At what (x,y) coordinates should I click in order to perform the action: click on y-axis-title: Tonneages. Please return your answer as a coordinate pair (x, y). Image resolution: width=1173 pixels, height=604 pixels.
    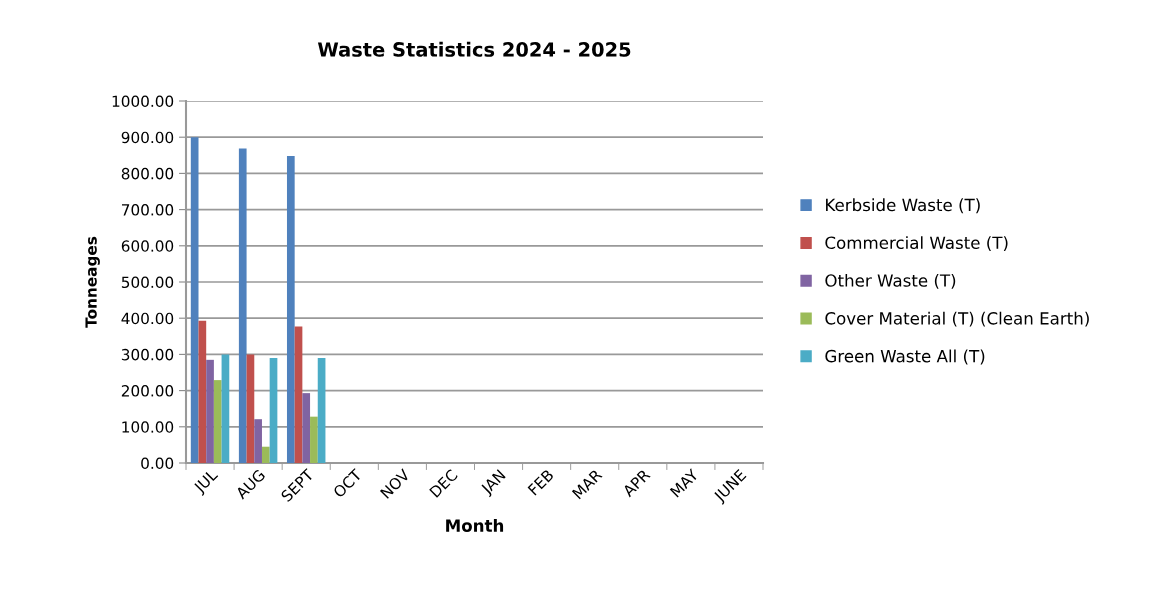
    Looking at the image, I should click on (92, 282).